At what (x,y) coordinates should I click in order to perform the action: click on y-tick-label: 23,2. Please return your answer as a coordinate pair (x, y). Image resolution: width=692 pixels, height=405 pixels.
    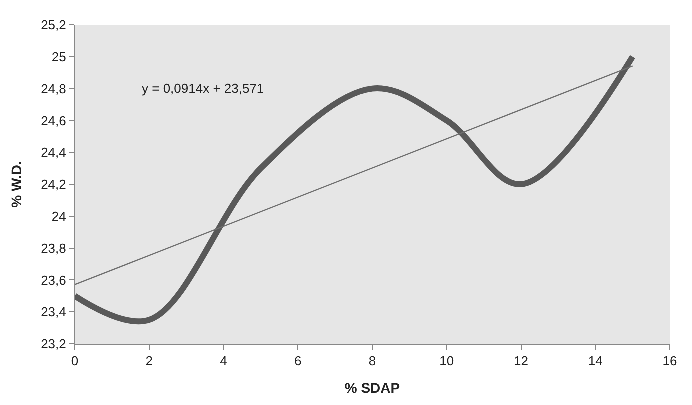
    Looking at the image, I should click on (53, 344).